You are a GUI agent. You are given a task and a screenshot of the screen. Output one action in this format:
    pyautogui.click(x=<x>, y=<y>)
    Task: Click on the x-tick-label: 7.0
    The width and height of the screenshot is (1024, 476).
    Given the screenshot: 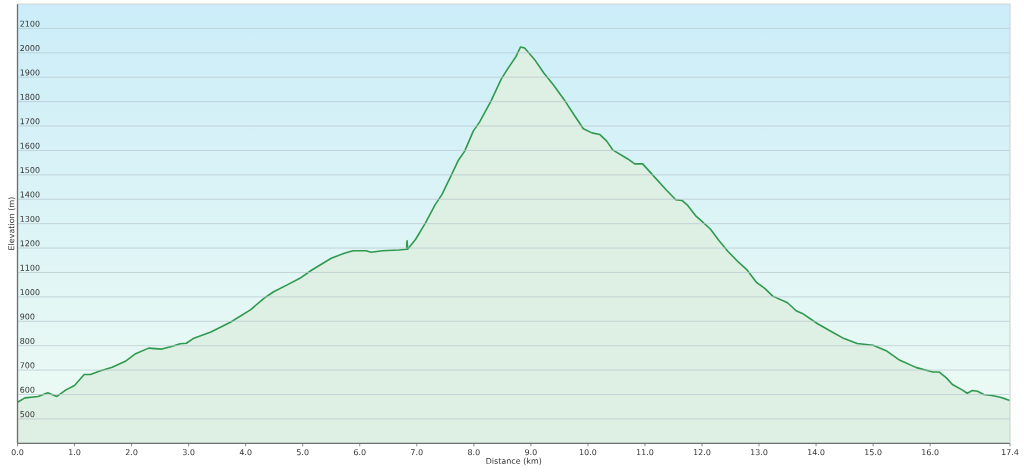 What is the action you would take?
    pyautogui.click(x=417, y=452)
    